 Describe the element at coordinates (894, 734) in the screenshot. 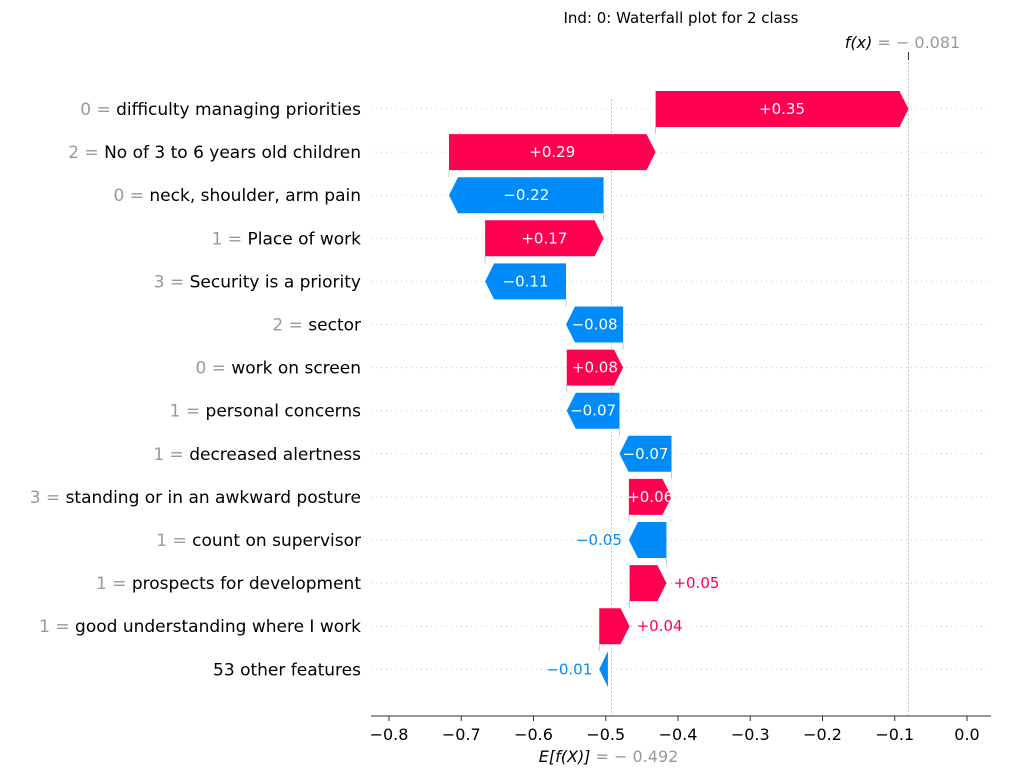

I see `x-tick-label: −0.1` at that location.